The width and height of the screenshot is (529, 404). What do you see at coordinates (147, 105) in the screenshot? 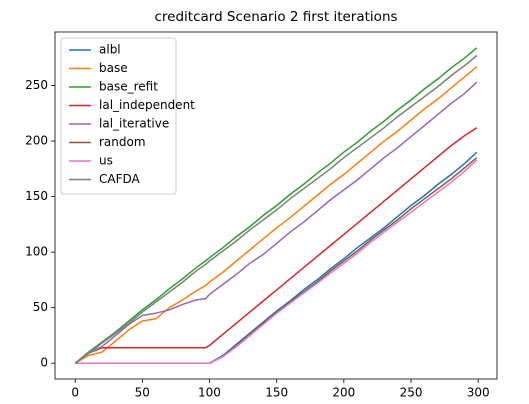
I see `legend-label: lal_independent` at bounding box center [147, 105].